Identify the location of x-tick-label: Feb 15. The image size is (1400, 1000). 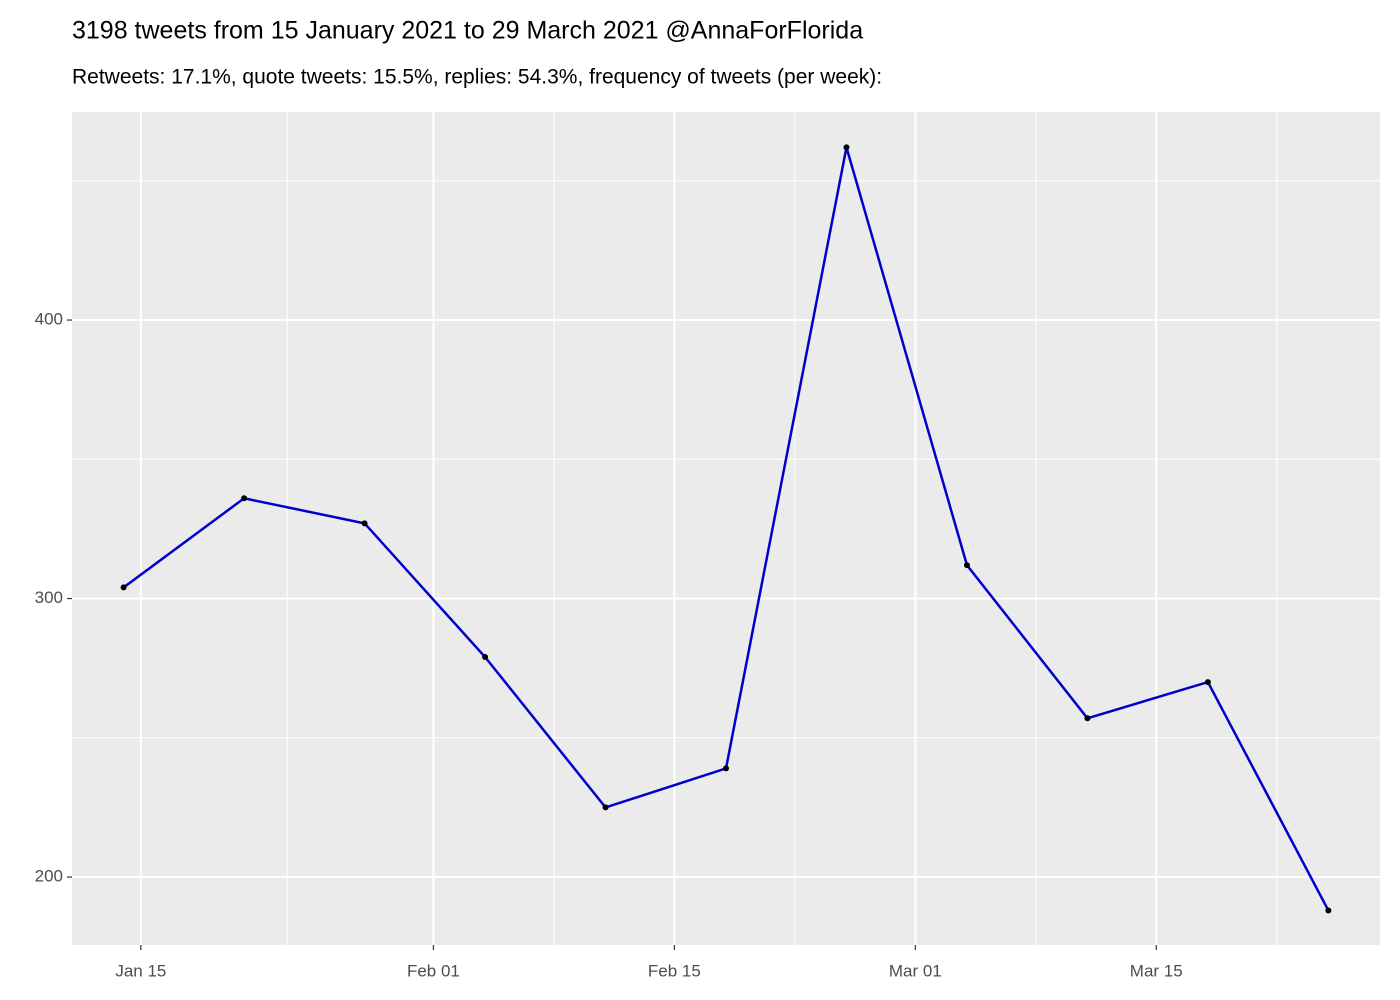
(674, 970).